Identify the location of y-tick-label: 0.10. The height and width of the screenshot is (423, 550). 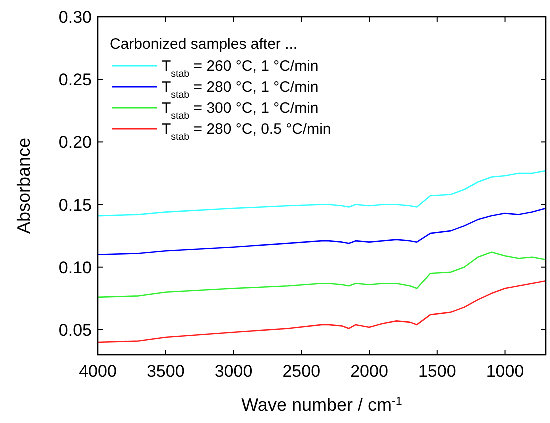
(75, 268).